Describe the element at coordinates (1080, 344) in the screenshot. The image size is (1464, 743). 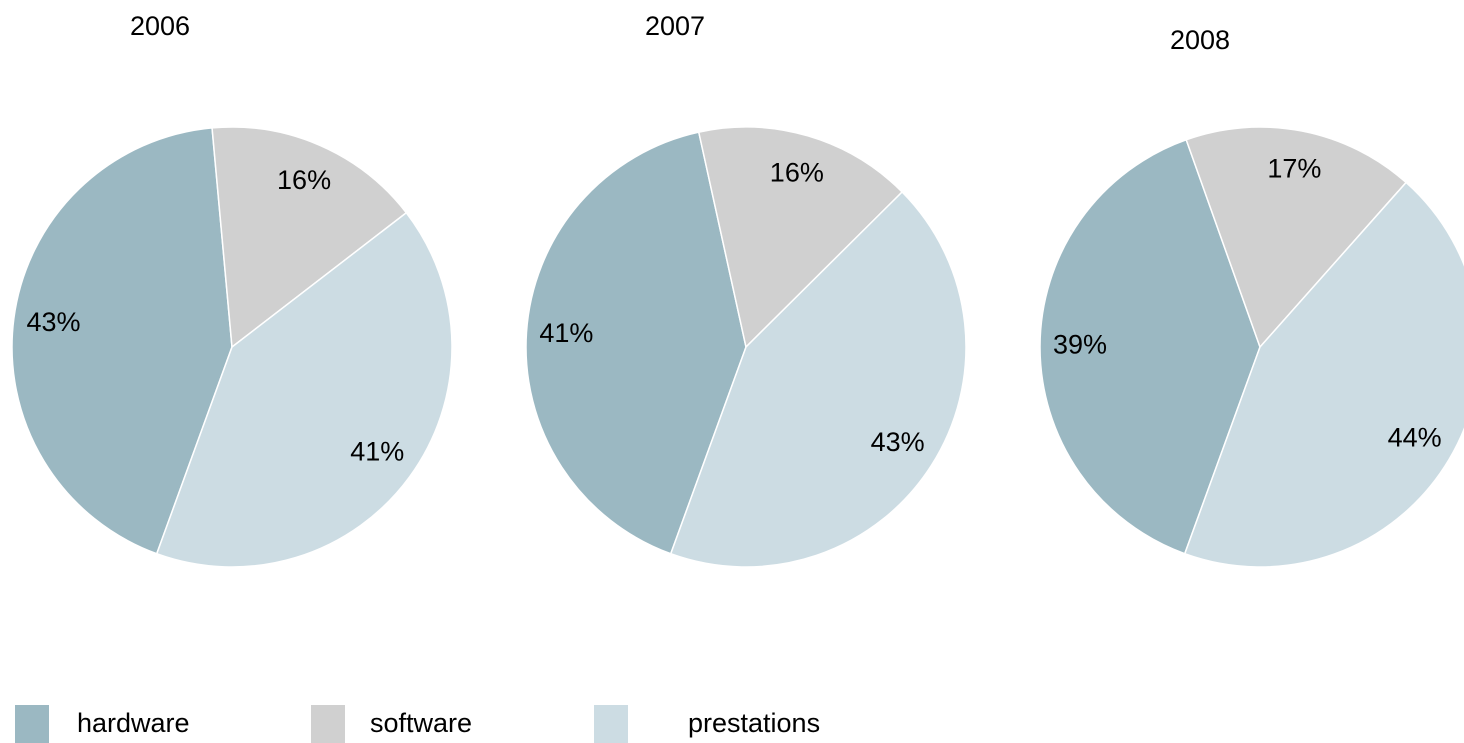
I see `data-label: 39%` at that location.